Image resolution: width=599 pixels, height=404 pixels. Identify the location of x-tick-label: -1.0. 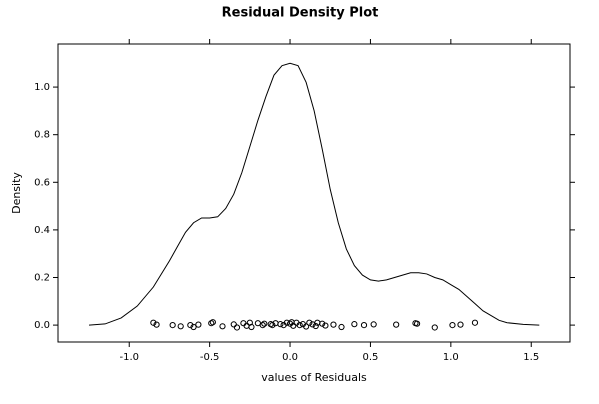
(129, 357).